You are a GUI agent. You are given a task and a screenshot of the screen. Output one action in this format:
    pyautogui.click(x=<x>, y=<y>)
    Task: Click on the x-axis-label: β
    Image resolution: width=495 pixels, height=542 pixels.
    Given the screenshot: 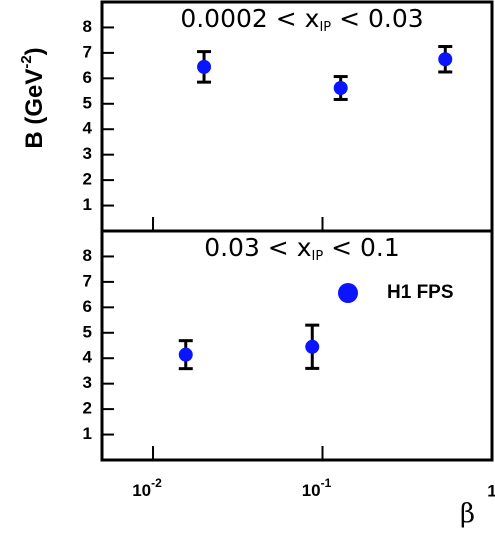 What is the action you would take?
    pyautogui.click(x=467, y=514)
    